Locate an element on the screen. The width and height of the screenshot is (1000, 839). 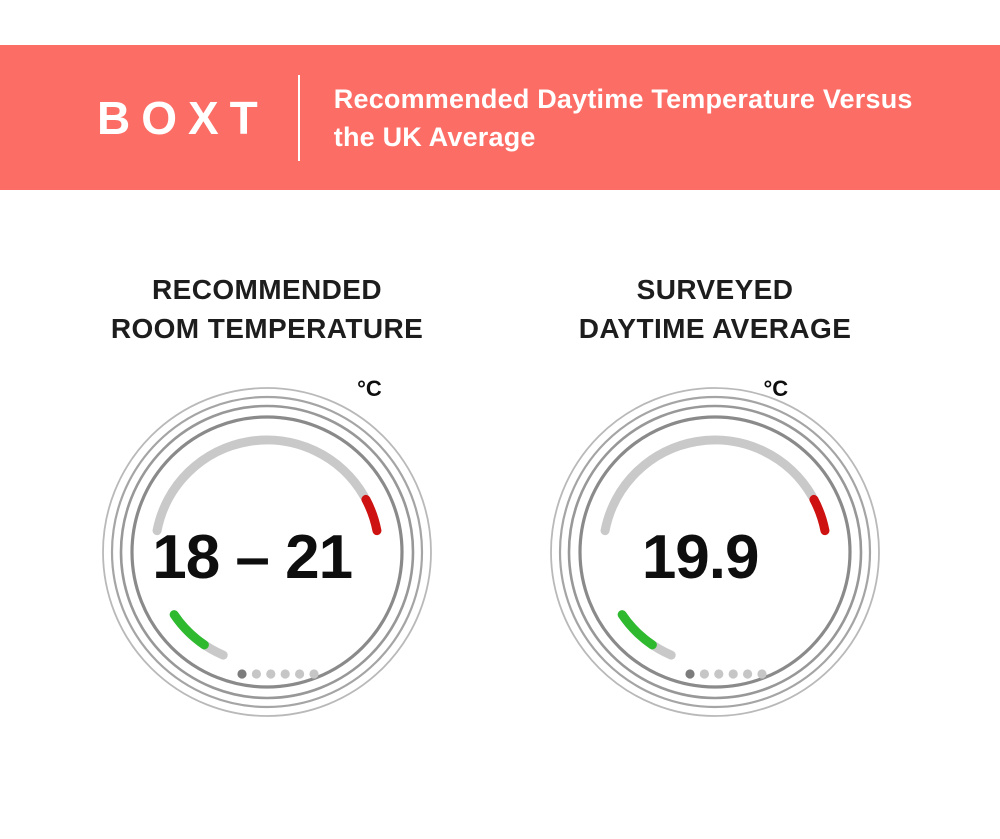
thermostat-dial-surveyed: 19.9 °C is located at coordinates (715, 550).